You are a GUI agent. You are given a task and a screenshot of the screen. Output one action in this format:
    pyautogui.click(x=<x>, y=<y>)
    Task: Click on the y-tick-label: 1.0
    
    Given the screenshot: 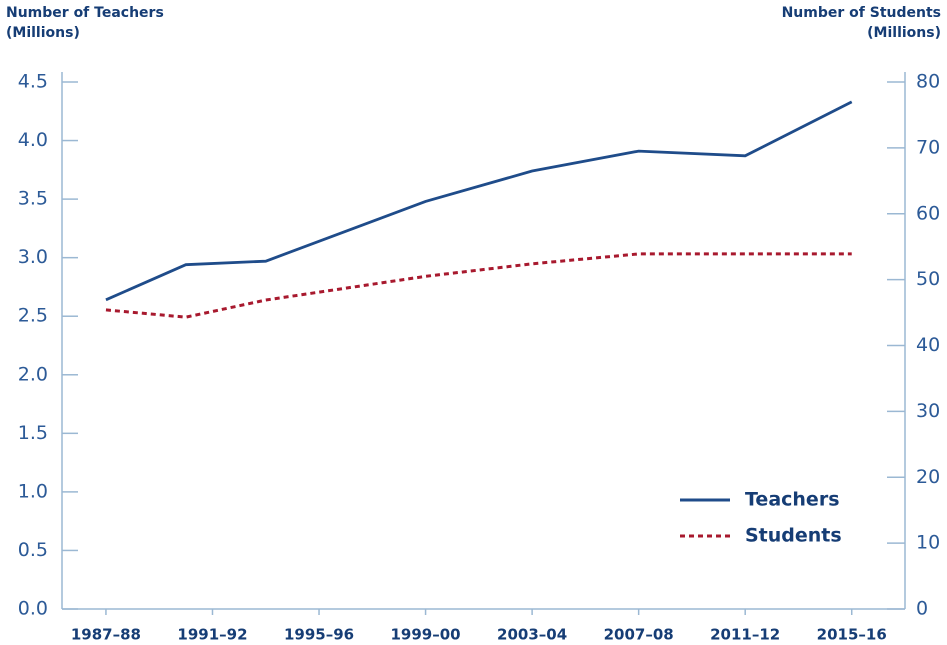 What is the action you would take?
    pyautogui.click(x=33, y=491)
    